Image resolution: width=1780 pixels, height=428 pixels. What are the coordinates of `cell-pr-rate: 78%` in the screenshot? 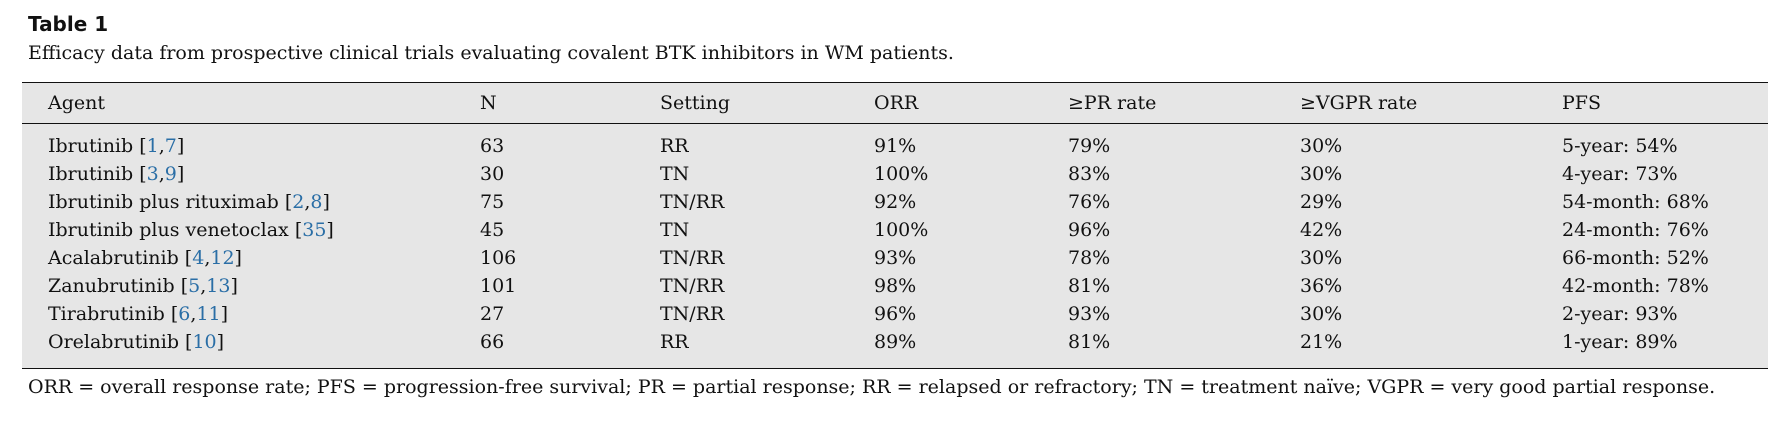 It's located at (1089, 258).